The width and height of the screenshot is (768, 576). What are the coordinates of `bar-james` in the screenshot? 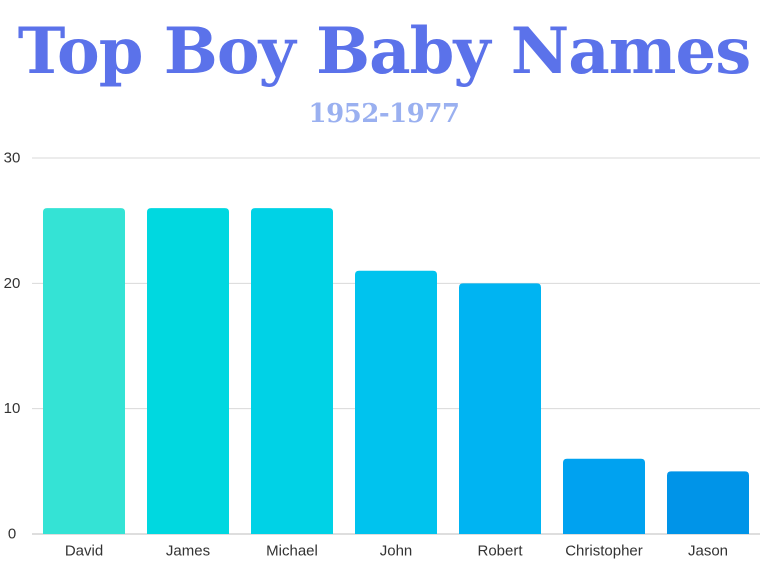 It's located at (188, 371).